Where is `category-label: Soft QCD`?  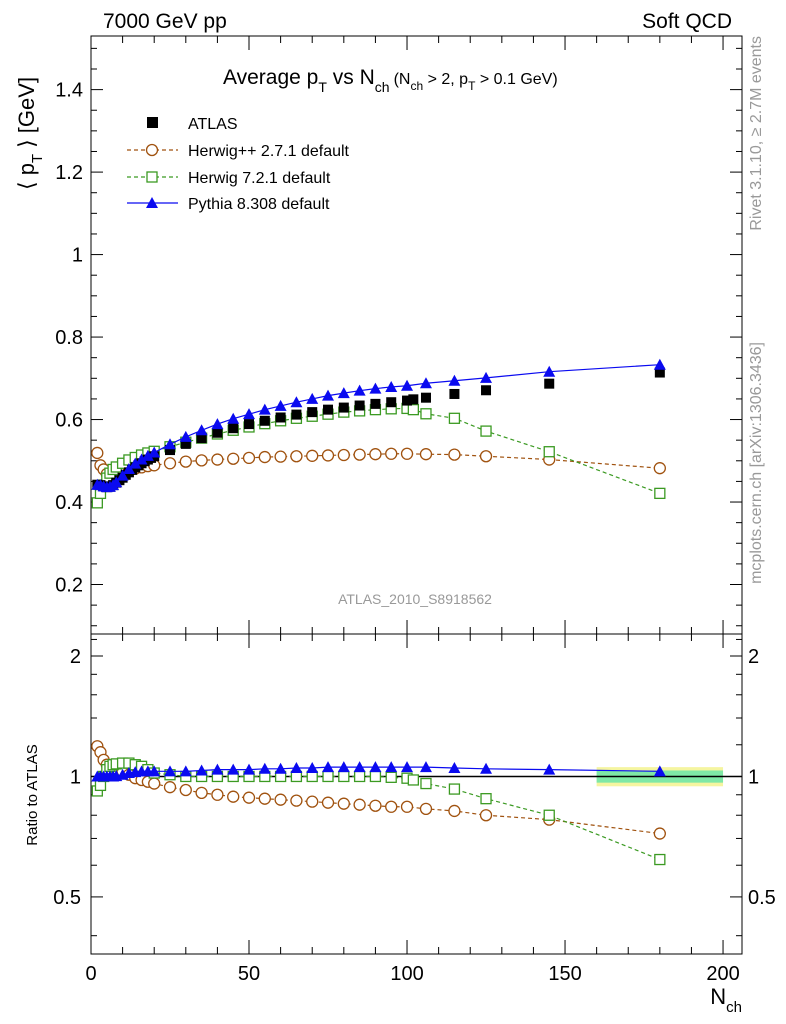 category-label: Soft QCD is located at coordinates (687, 21).